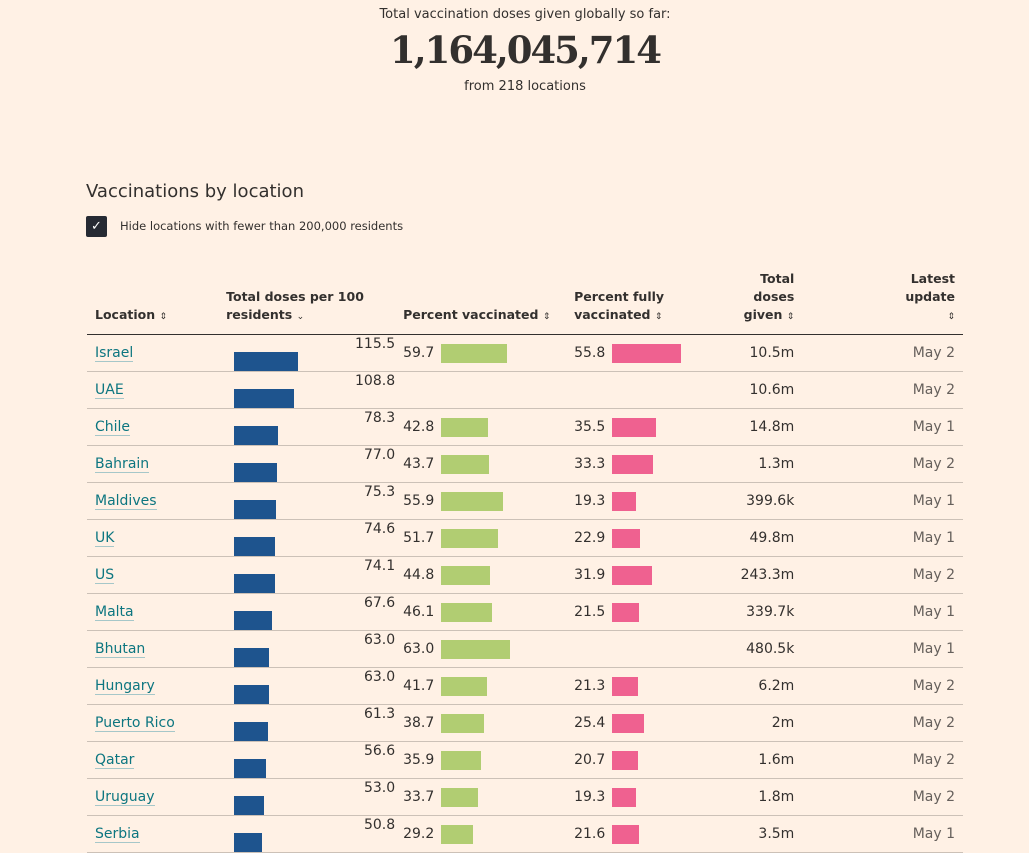 Image resolution: width=1029 pixels, height=853 pixels. What do you see at coordinates (419, 538) in the screenshot?
I see `pct-vaccinated-value: 51.7` at bounding box center [419, 538].